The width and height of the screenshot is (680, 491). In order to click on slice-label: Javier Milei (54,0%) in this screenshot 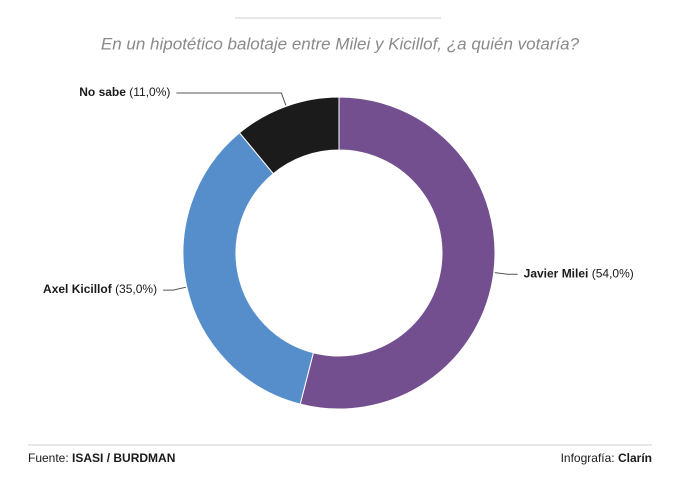, I will do `click(579, 273)`.